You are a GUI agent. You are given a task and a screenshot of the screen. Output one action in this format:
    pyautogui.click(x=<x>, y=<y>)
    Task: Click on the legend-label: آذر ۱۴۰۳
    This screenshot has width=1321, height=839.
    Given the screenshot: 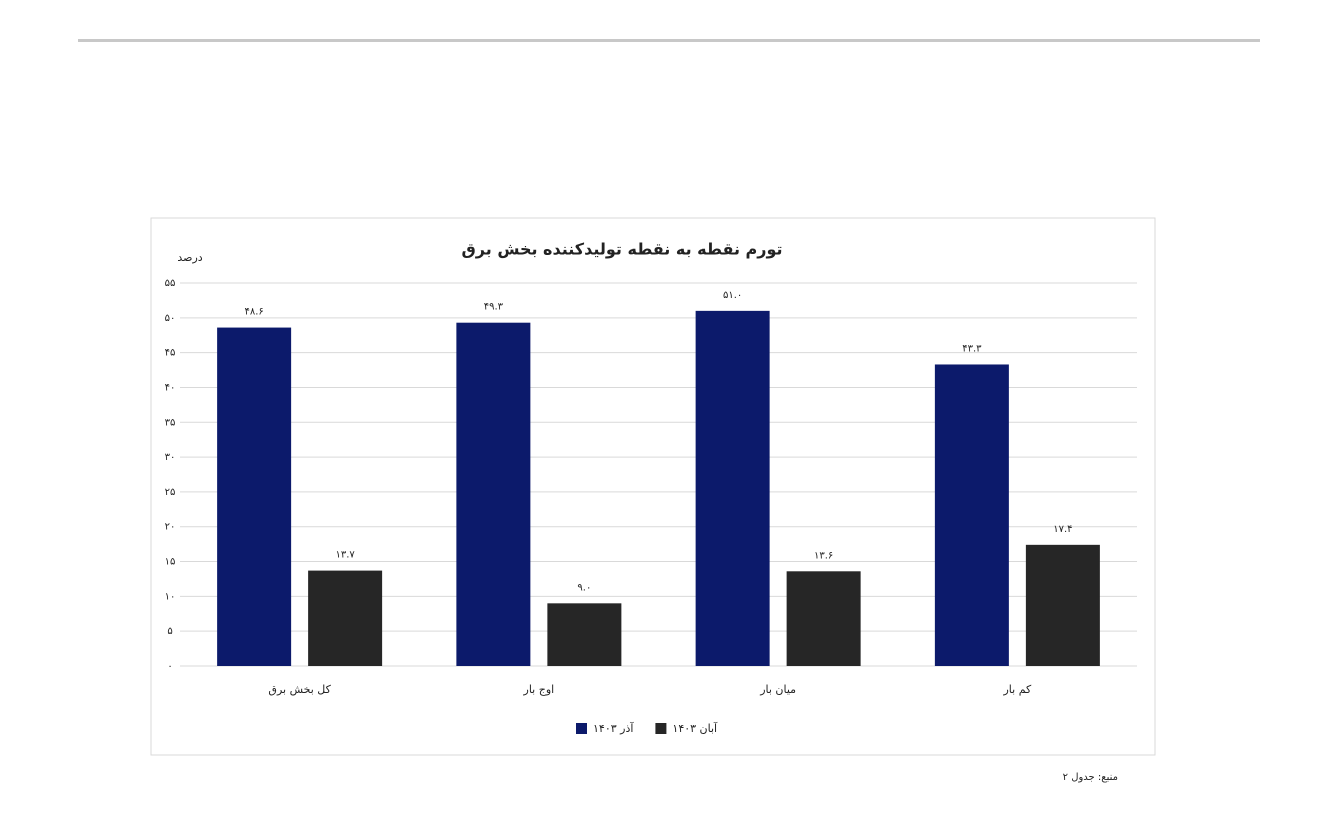 What is the action you would take?
    pyautogui.click(x=613, y=728)
    